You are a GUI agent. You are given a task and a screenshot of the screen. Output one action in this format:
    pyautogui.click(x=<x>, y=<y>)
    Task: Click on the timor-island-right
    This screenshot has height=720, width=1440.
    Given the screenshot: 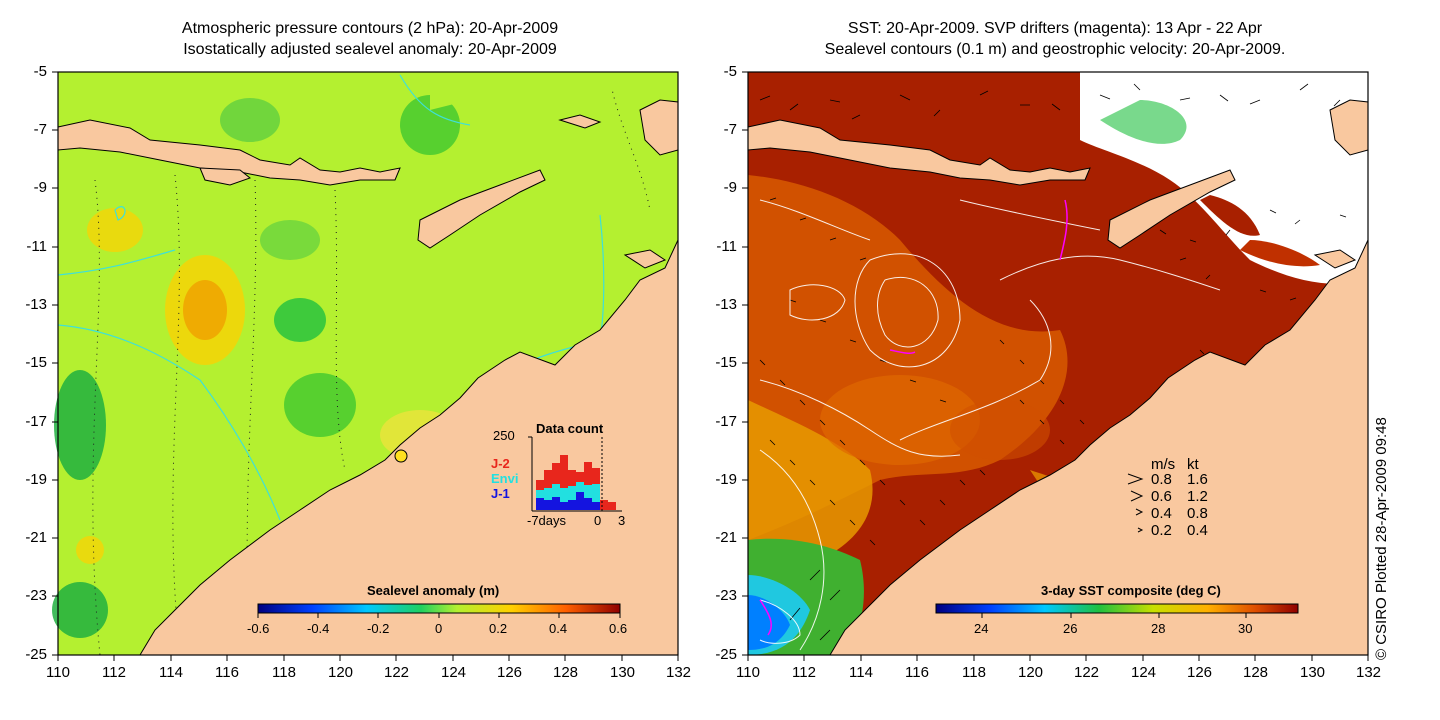 What is the action you would take?
    pyautogui.click(x=1171, y=209)
    